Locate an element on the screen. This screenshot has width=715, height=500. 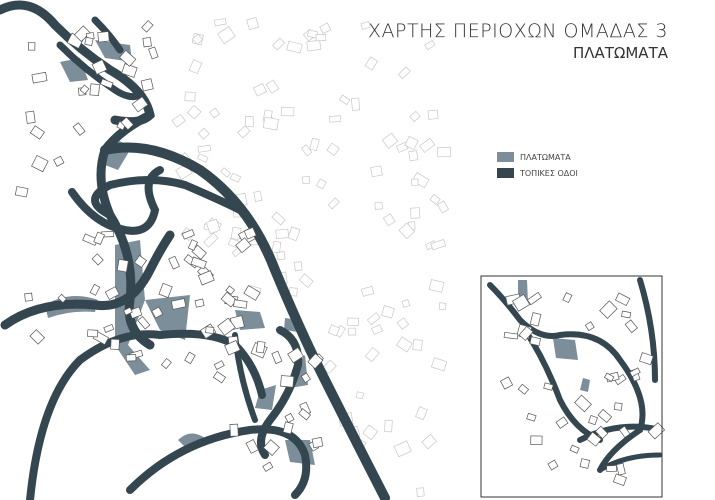
map-subtitle: ΠΛΑΤΩΜΑΤΑ is located at coordinates (620, 53).